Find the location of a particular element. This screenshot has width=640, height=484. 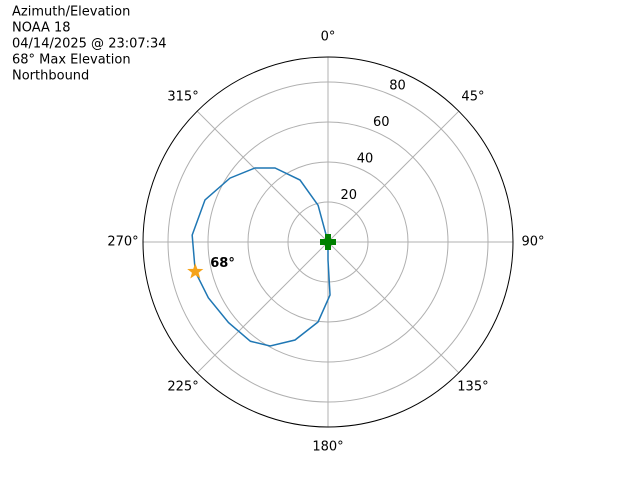

r-tick-label: 80 is located at coordinates (397, 85).